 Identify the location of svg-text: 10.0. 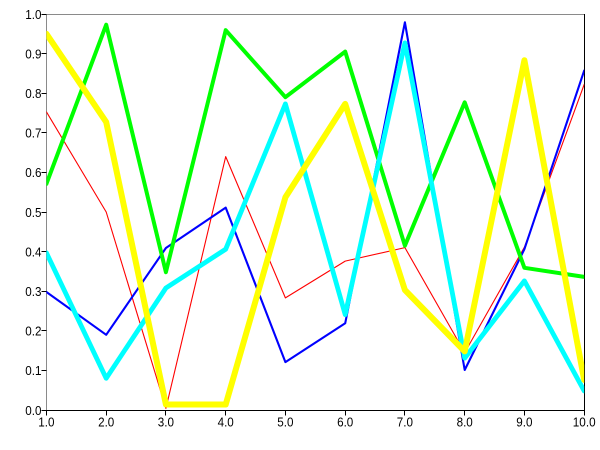
(584, 421).